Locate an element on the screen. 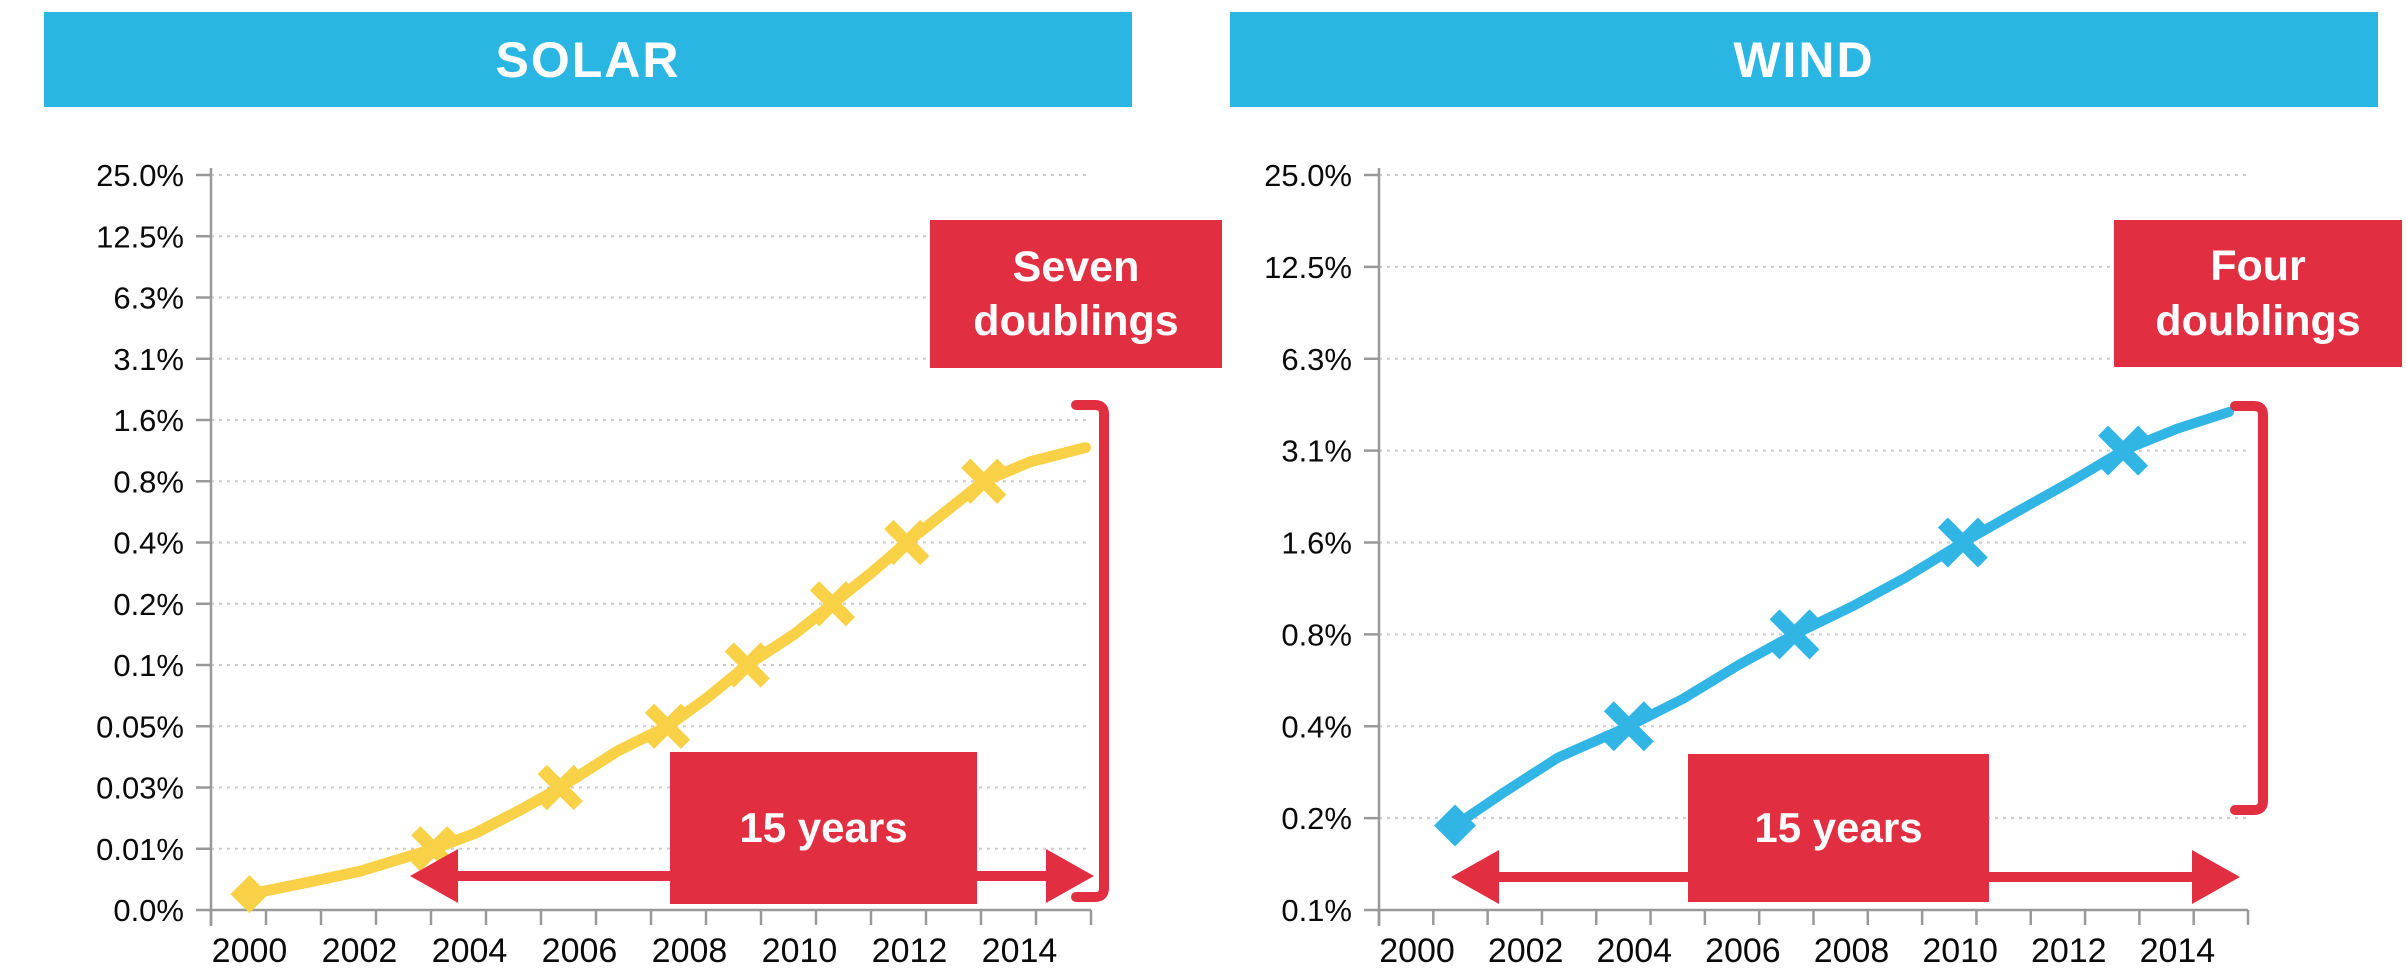  solar-fifteen-years-callout: 15 years is located at coordinates (823, 828).